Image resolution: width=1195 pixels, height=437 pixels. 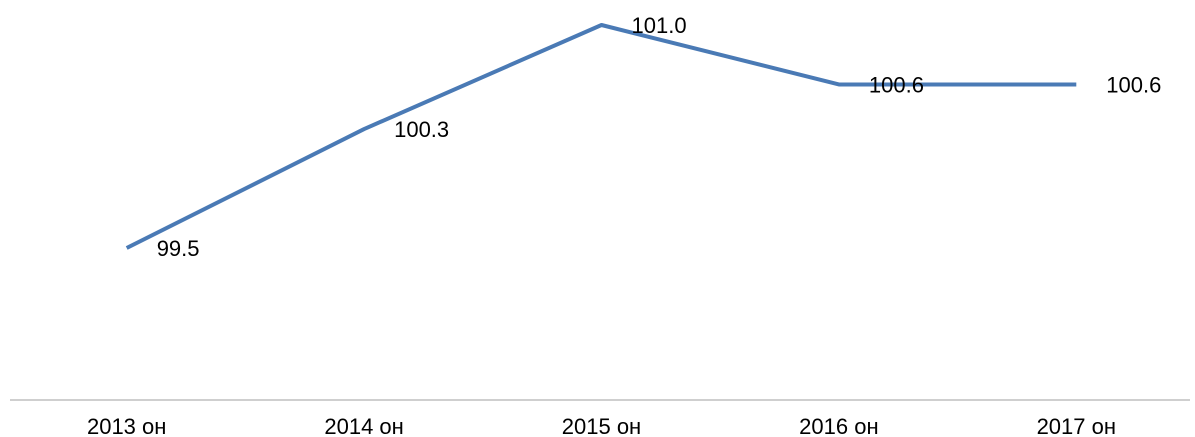 I want to click on x-tick-label: 2016 он, so click(x=838, y=425).